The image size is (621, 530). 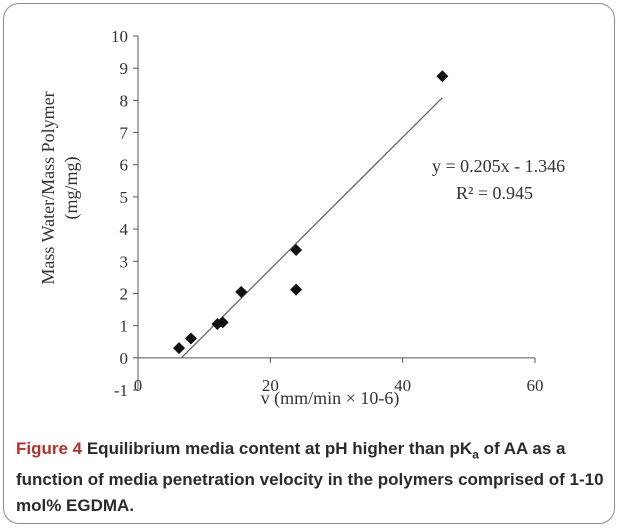 What do you see at coordinates (119, 36) in the screenshot?
I see `y-tick-label: 10` at bounding box center [119, 36].